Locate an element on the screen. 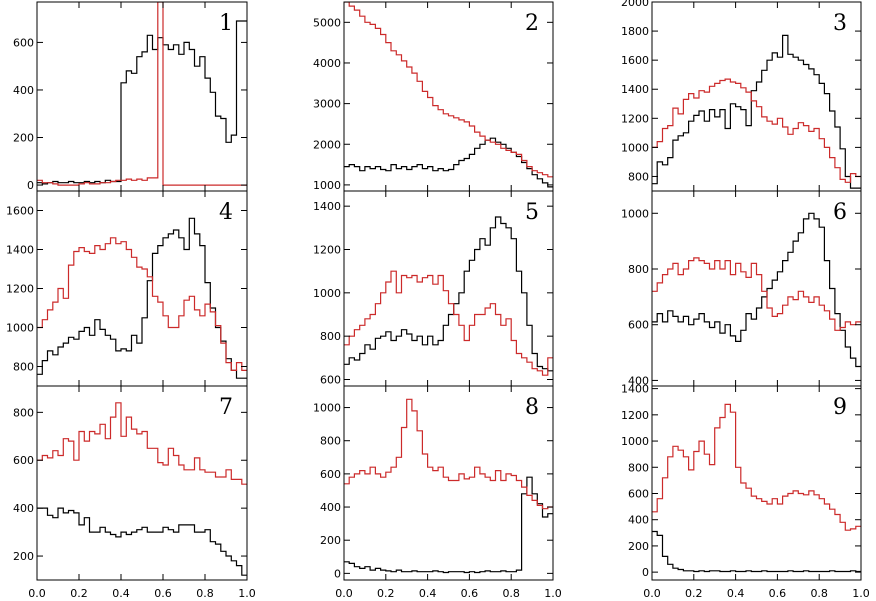 The height and width of the screenshot is (601, 876). panel-9-ytick-label: 200 is located at coordinates (638, 546).